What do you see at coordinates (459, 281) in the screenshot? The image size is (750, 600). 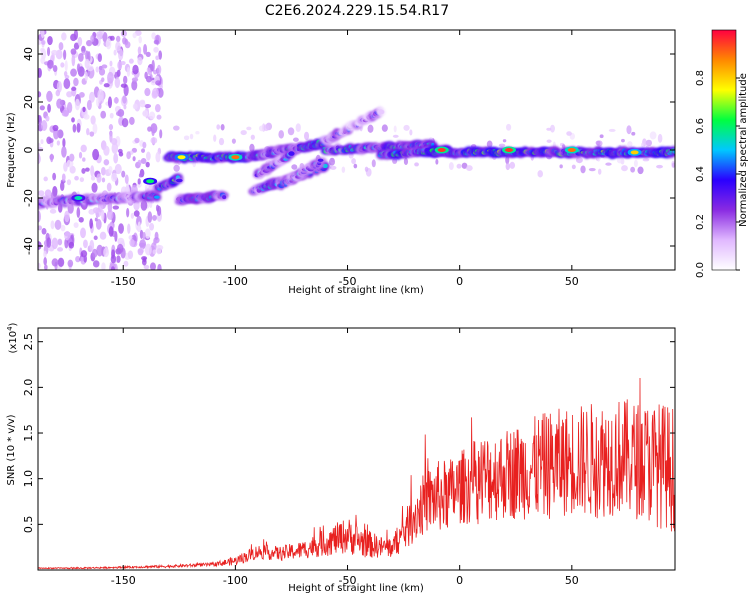 I see `spectrogram-xtick-label: 0` at bounding box center [459, 281].